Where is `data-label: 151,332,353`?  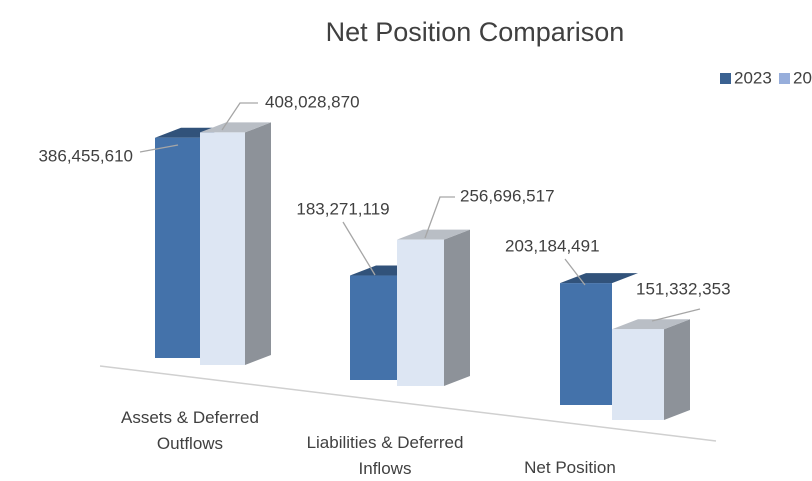 data-label: 151,332,353 is located at coordinates (683, 288).